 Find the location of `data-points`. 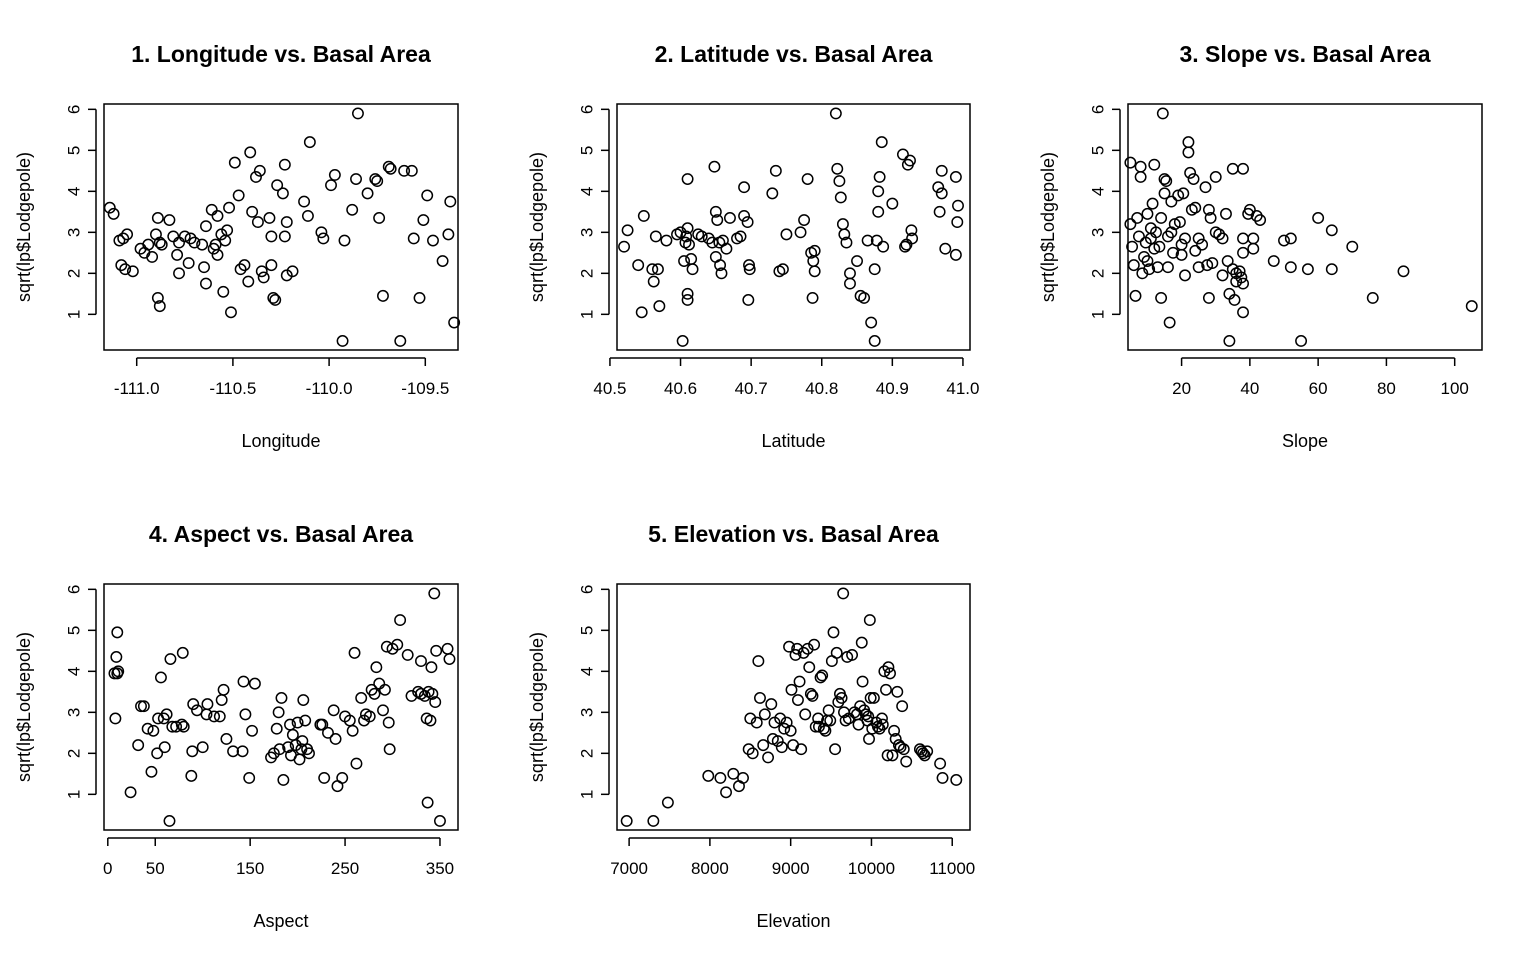

data-points is located at coordinates (791, 227).